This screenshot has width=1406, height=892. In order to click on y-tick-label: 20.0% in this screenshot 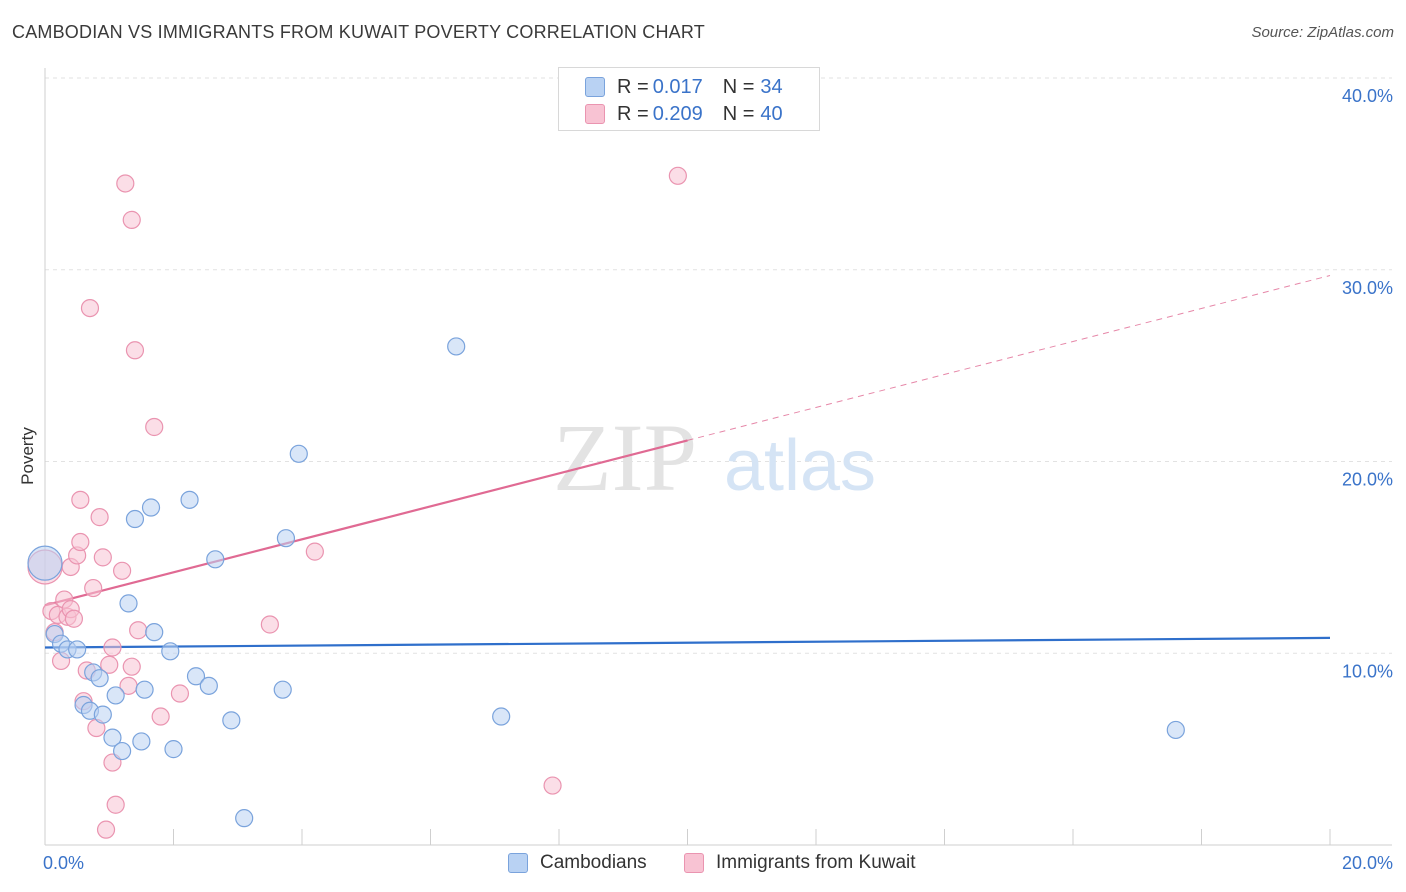, I will do `click(1367, 480)`.